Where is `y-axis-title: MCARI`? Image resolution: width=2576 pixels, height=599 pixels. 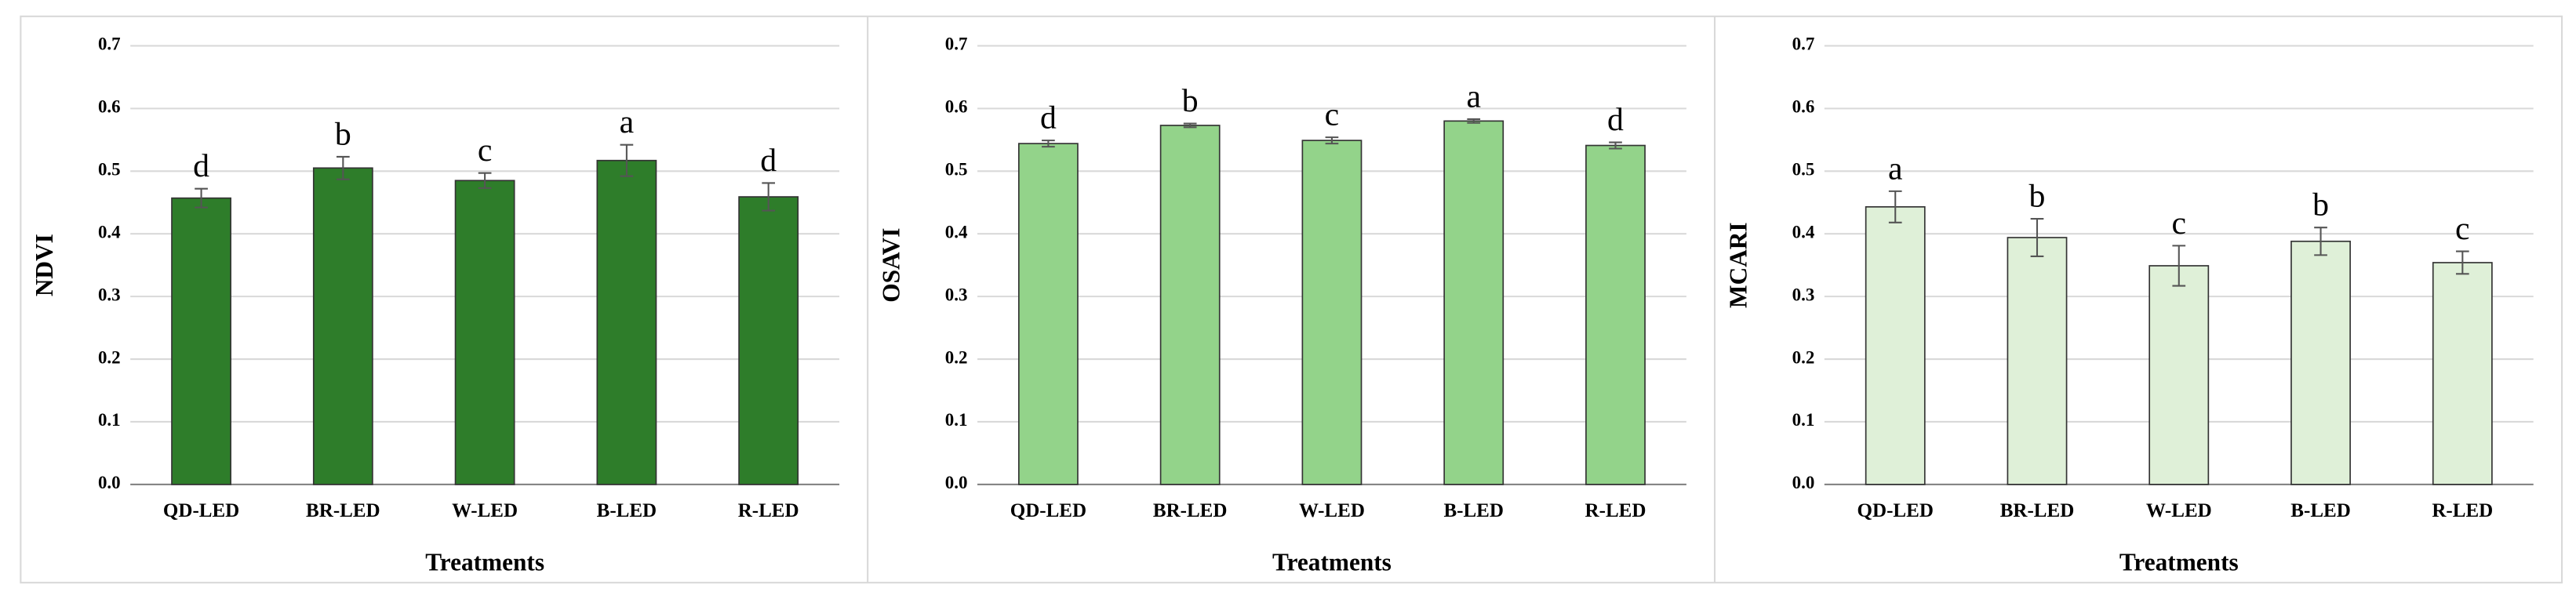
y-axis-title: MCARI is located at coordinates (1738, 265).